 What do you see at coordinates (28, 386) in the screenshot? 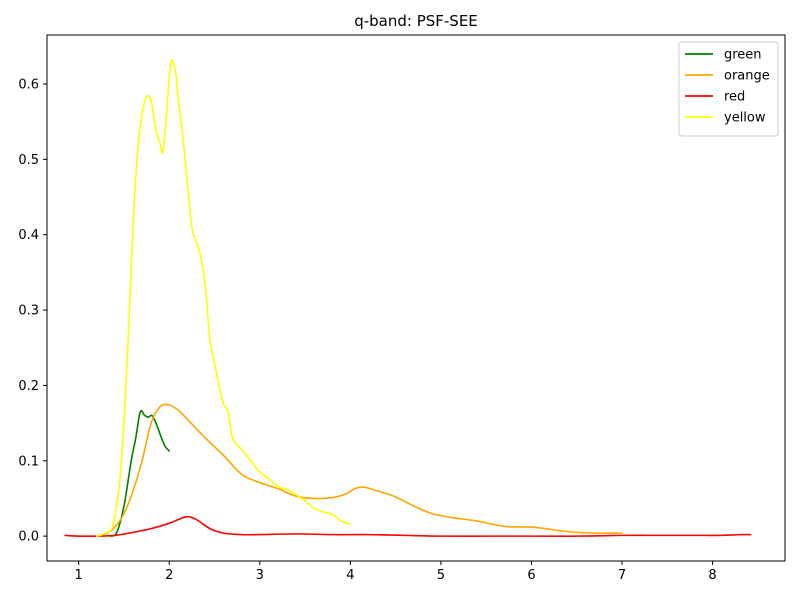
I see `y-tick-label: 0.2` at bounding box center [28, 386].